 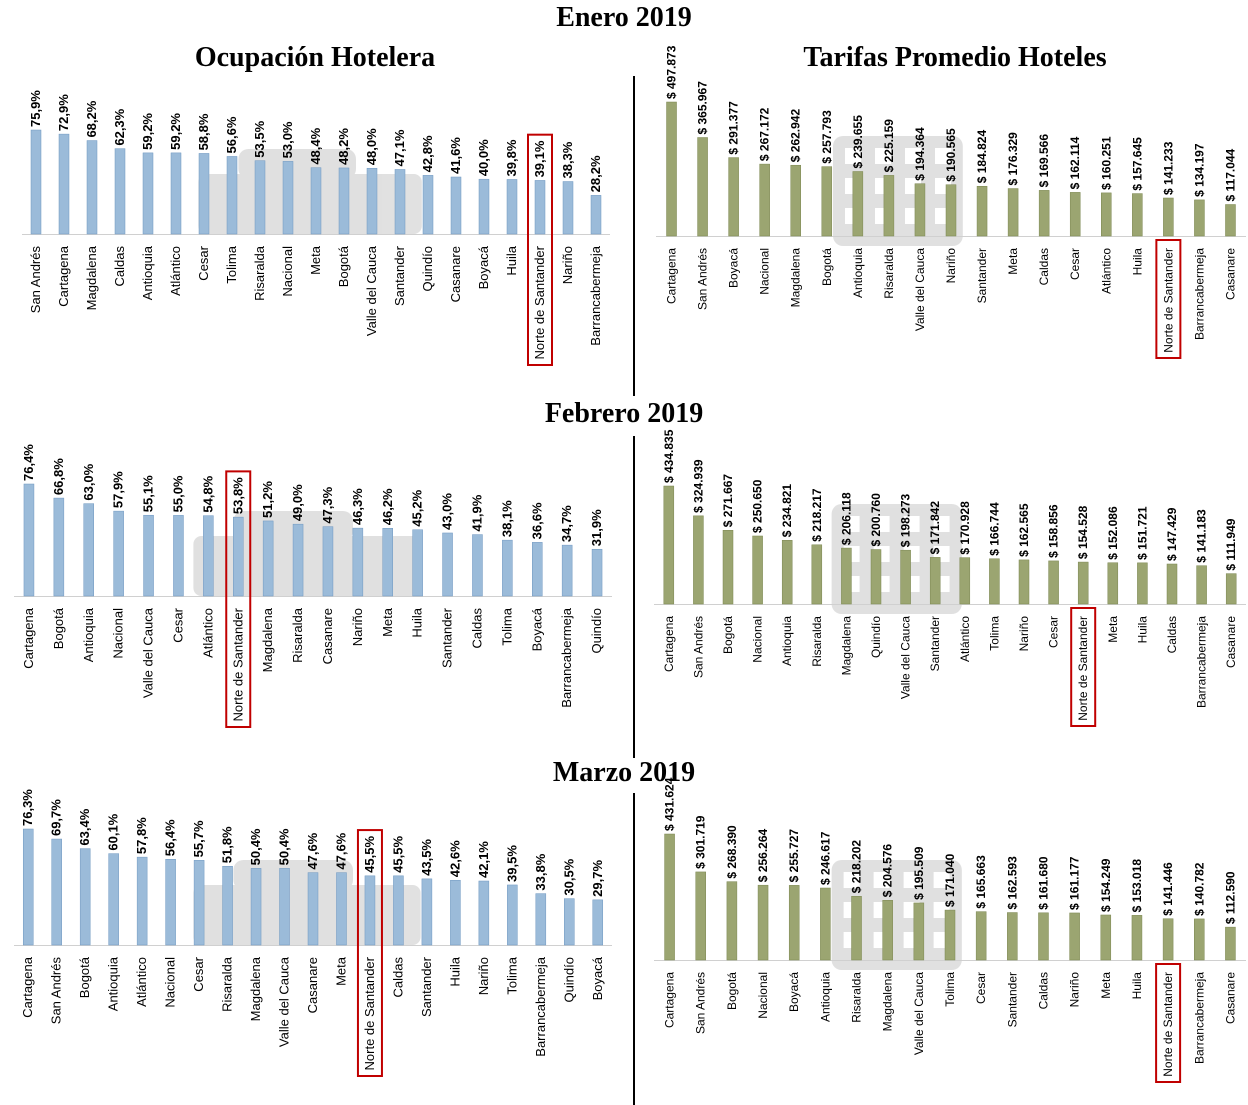 What do you see at coordinates (597, 572) in the screenshot?
I see `bar-quindío` at bounding box center [597, 572].